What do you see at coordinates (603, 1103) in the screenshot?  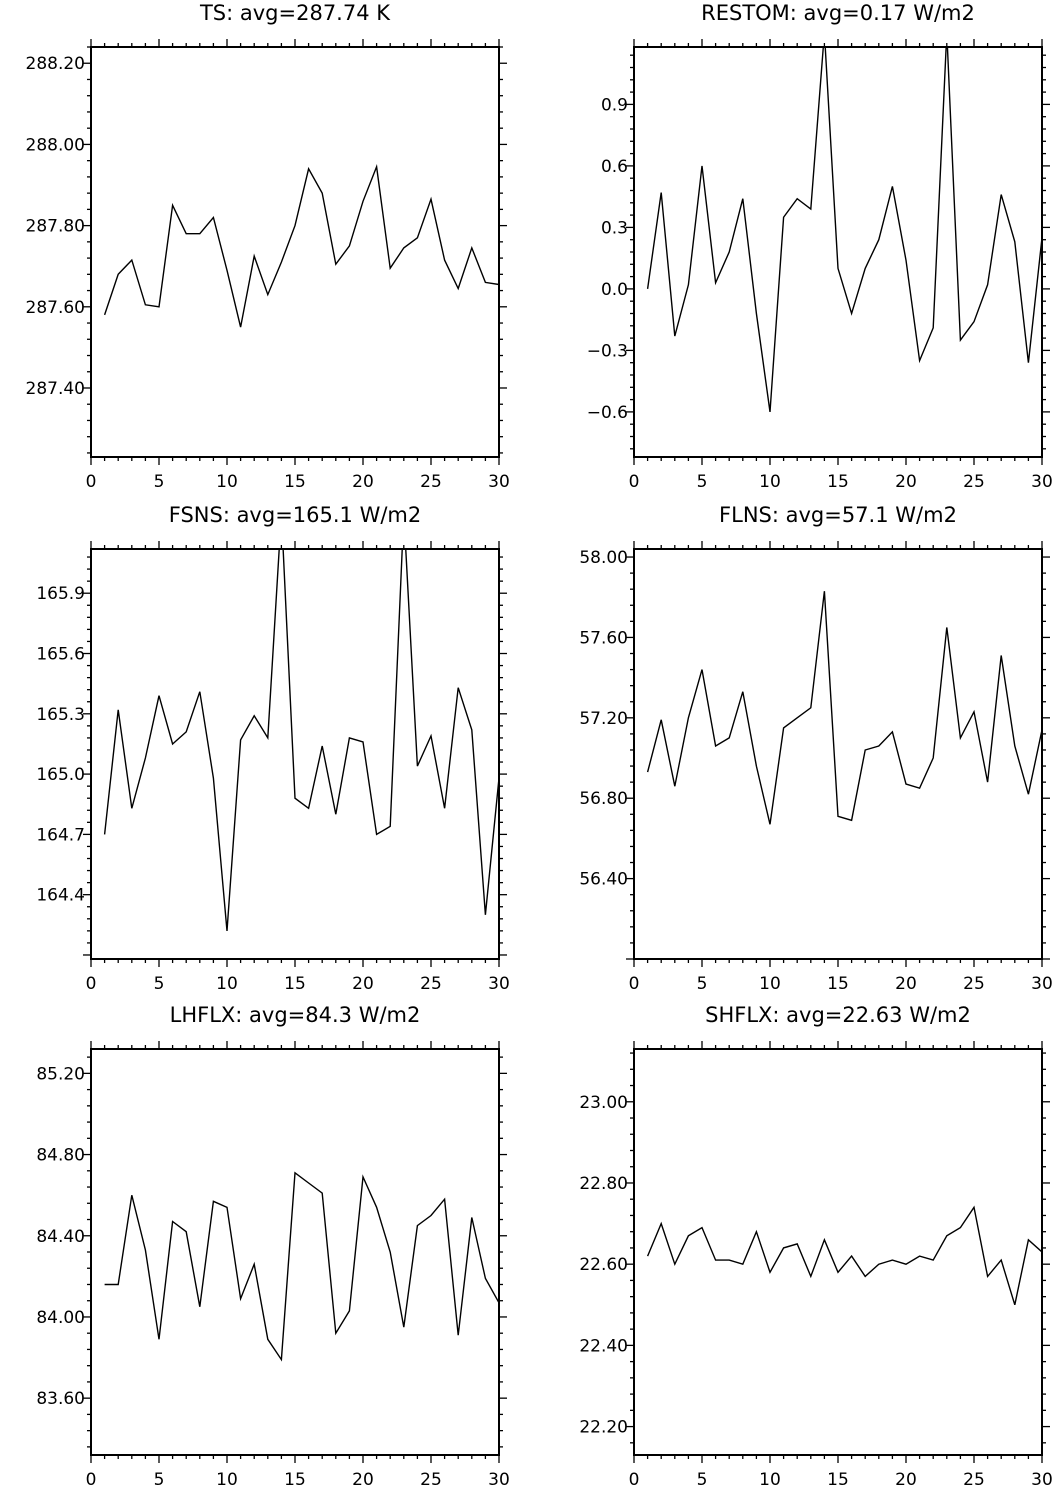 I see `y-tick-label: 23.00` at bounding box center [603, 1103].